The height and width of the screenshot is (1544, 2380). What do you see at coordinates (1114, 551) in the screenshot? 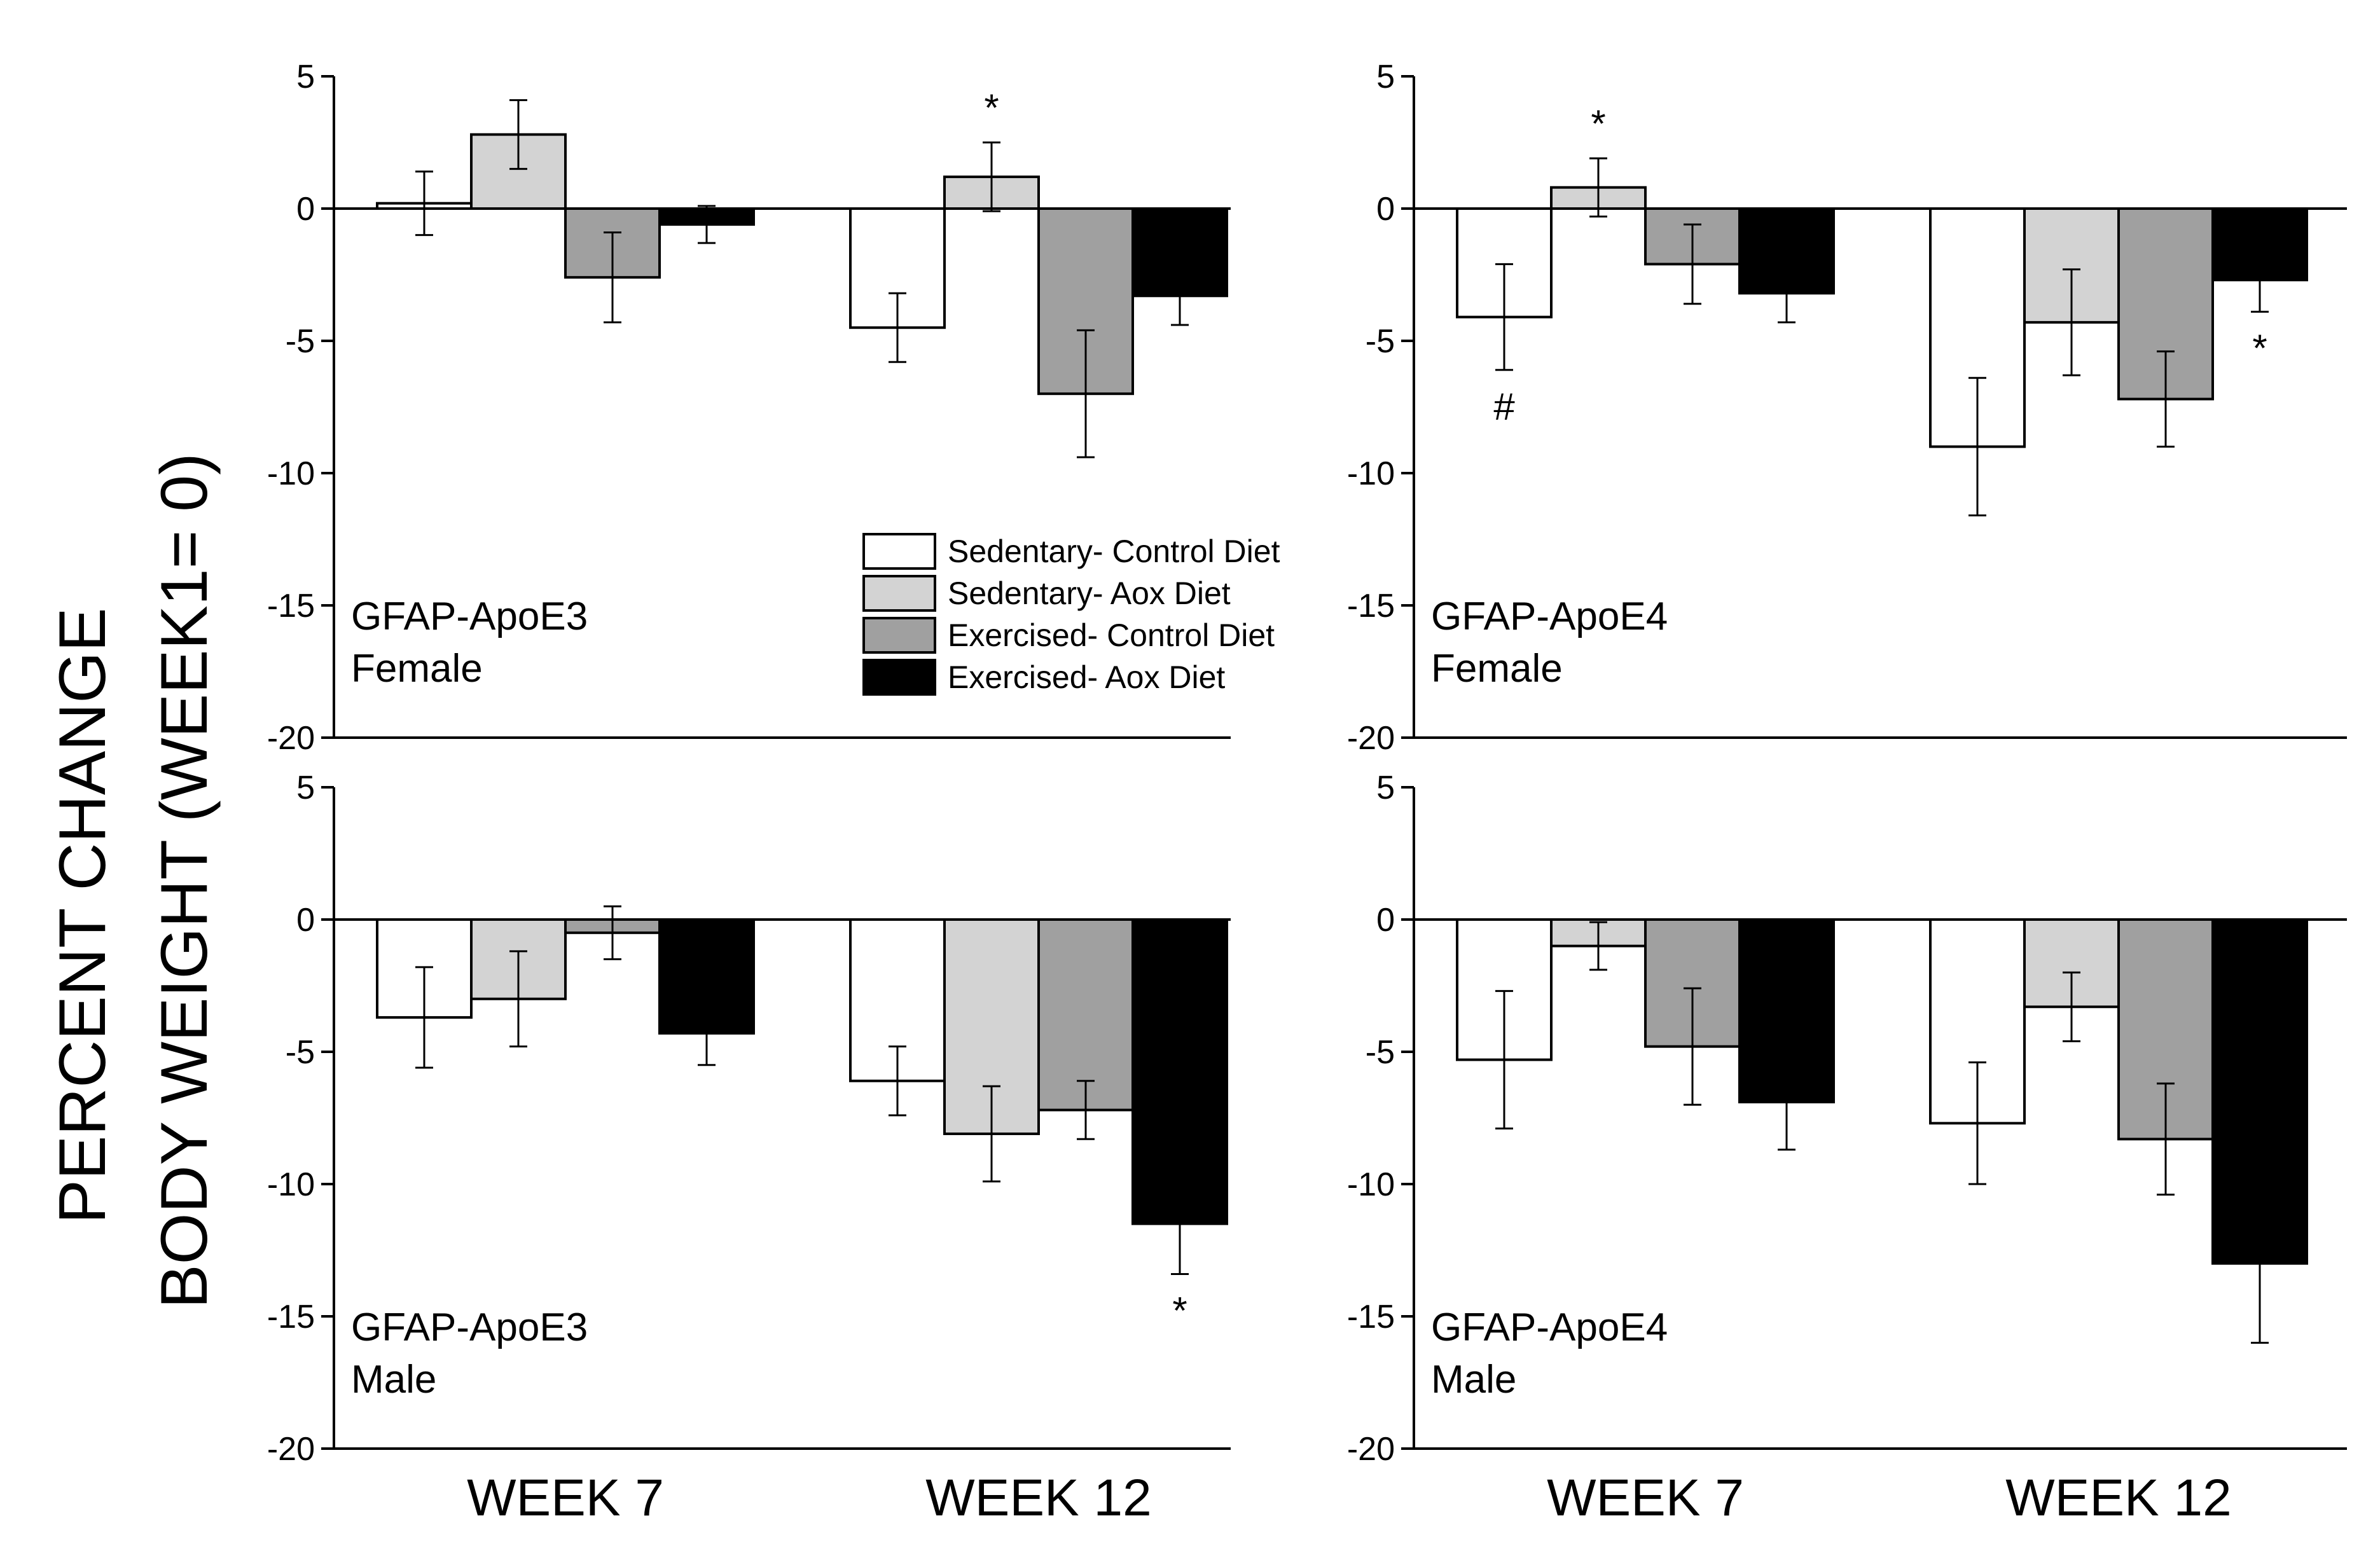
I see `legend-label: Sedentary- Control Diet` at bounding box center [1114, 551].